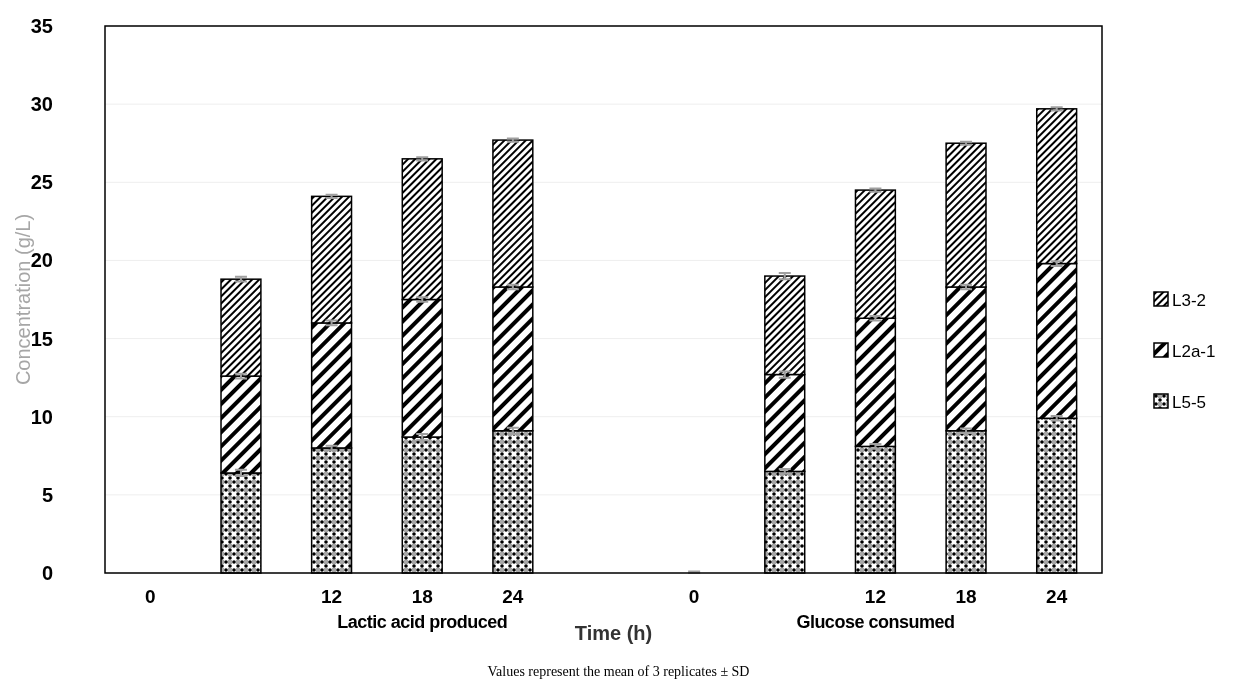 The image size is (1237, 682). What do you see at coordinates (47, 494) in the screenshot?
I see `y-tick-label: 5` at bounding box center [47, 494].